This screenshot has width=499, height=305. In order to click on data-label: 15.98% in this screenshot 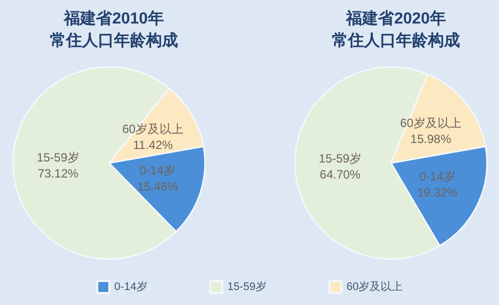, I will do `click(431, 139)`.